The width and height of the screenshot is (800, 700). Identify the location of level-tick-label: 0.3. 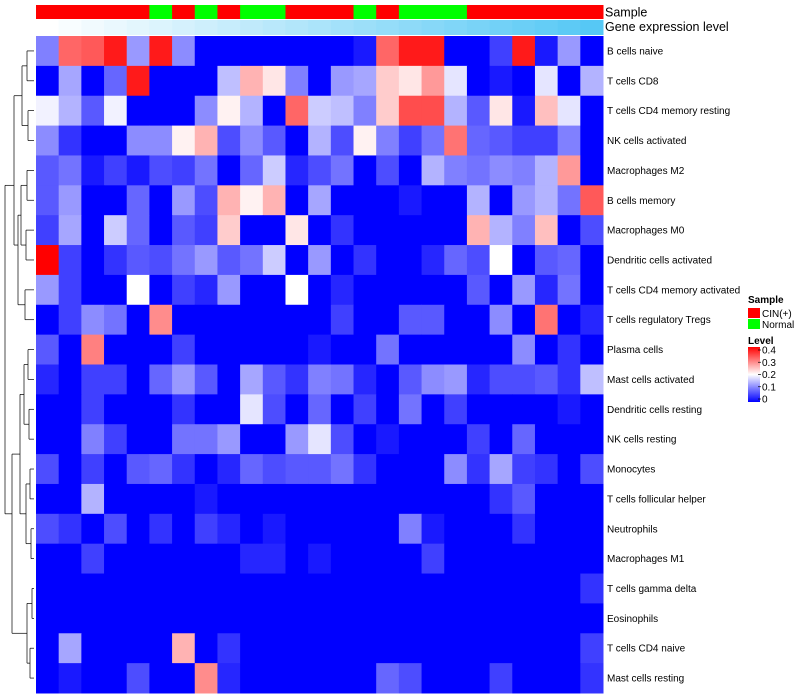
(769, 363).